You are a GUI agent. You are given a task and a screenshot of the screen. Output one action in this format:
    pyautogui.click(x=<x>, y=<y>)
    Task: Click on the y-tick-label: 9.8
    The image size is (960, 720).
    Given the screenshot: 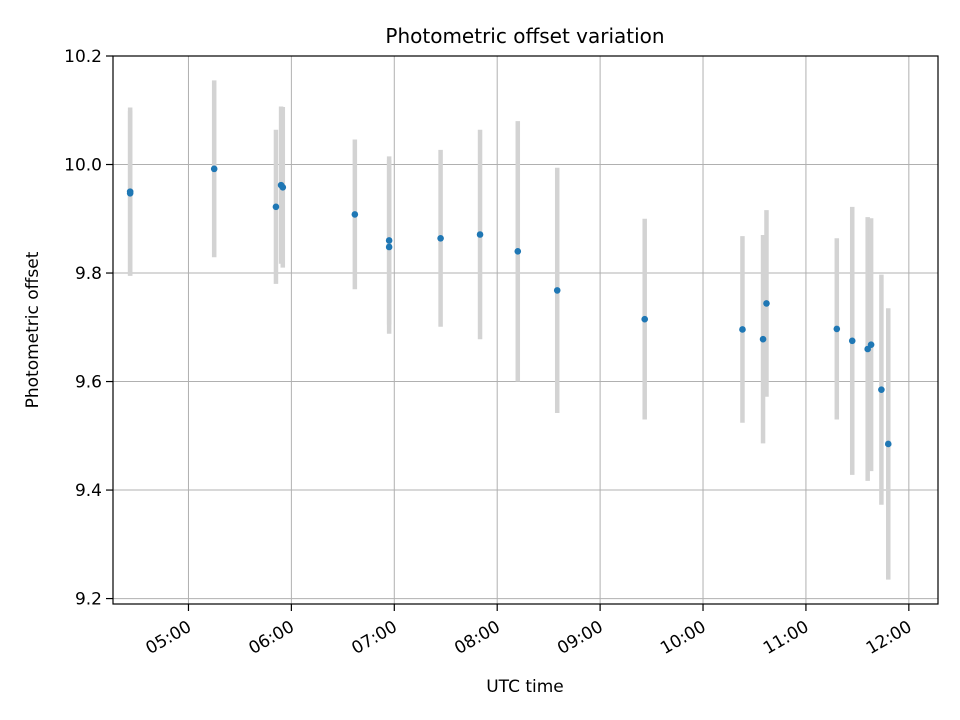 What is the action you would take?
    pyautogui.click(x=88, y=274)
    